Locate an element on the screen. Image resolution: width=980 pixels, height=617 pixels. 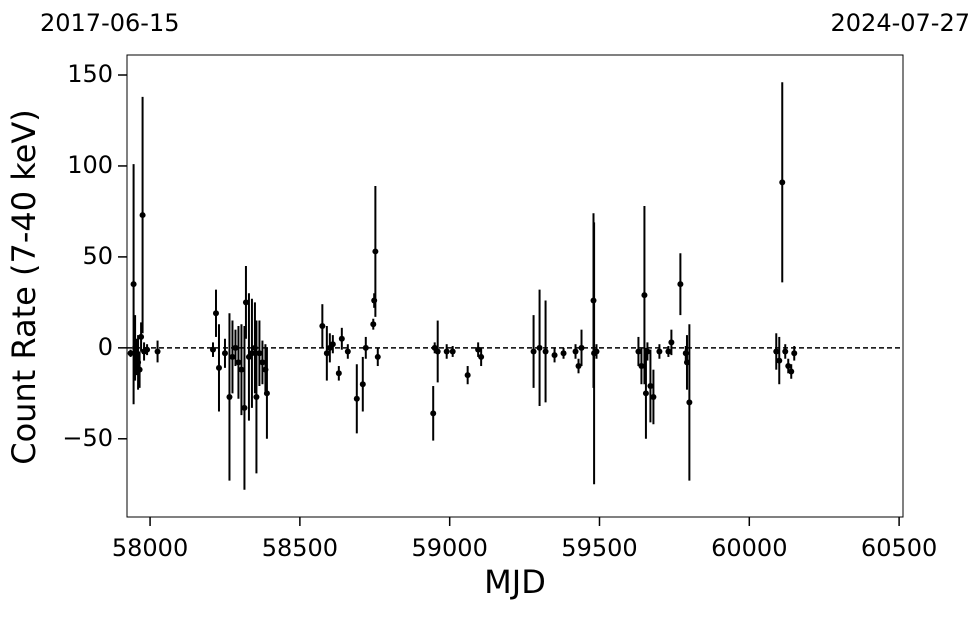
y-tick-label: 150 is located at coordinates (90, 74).